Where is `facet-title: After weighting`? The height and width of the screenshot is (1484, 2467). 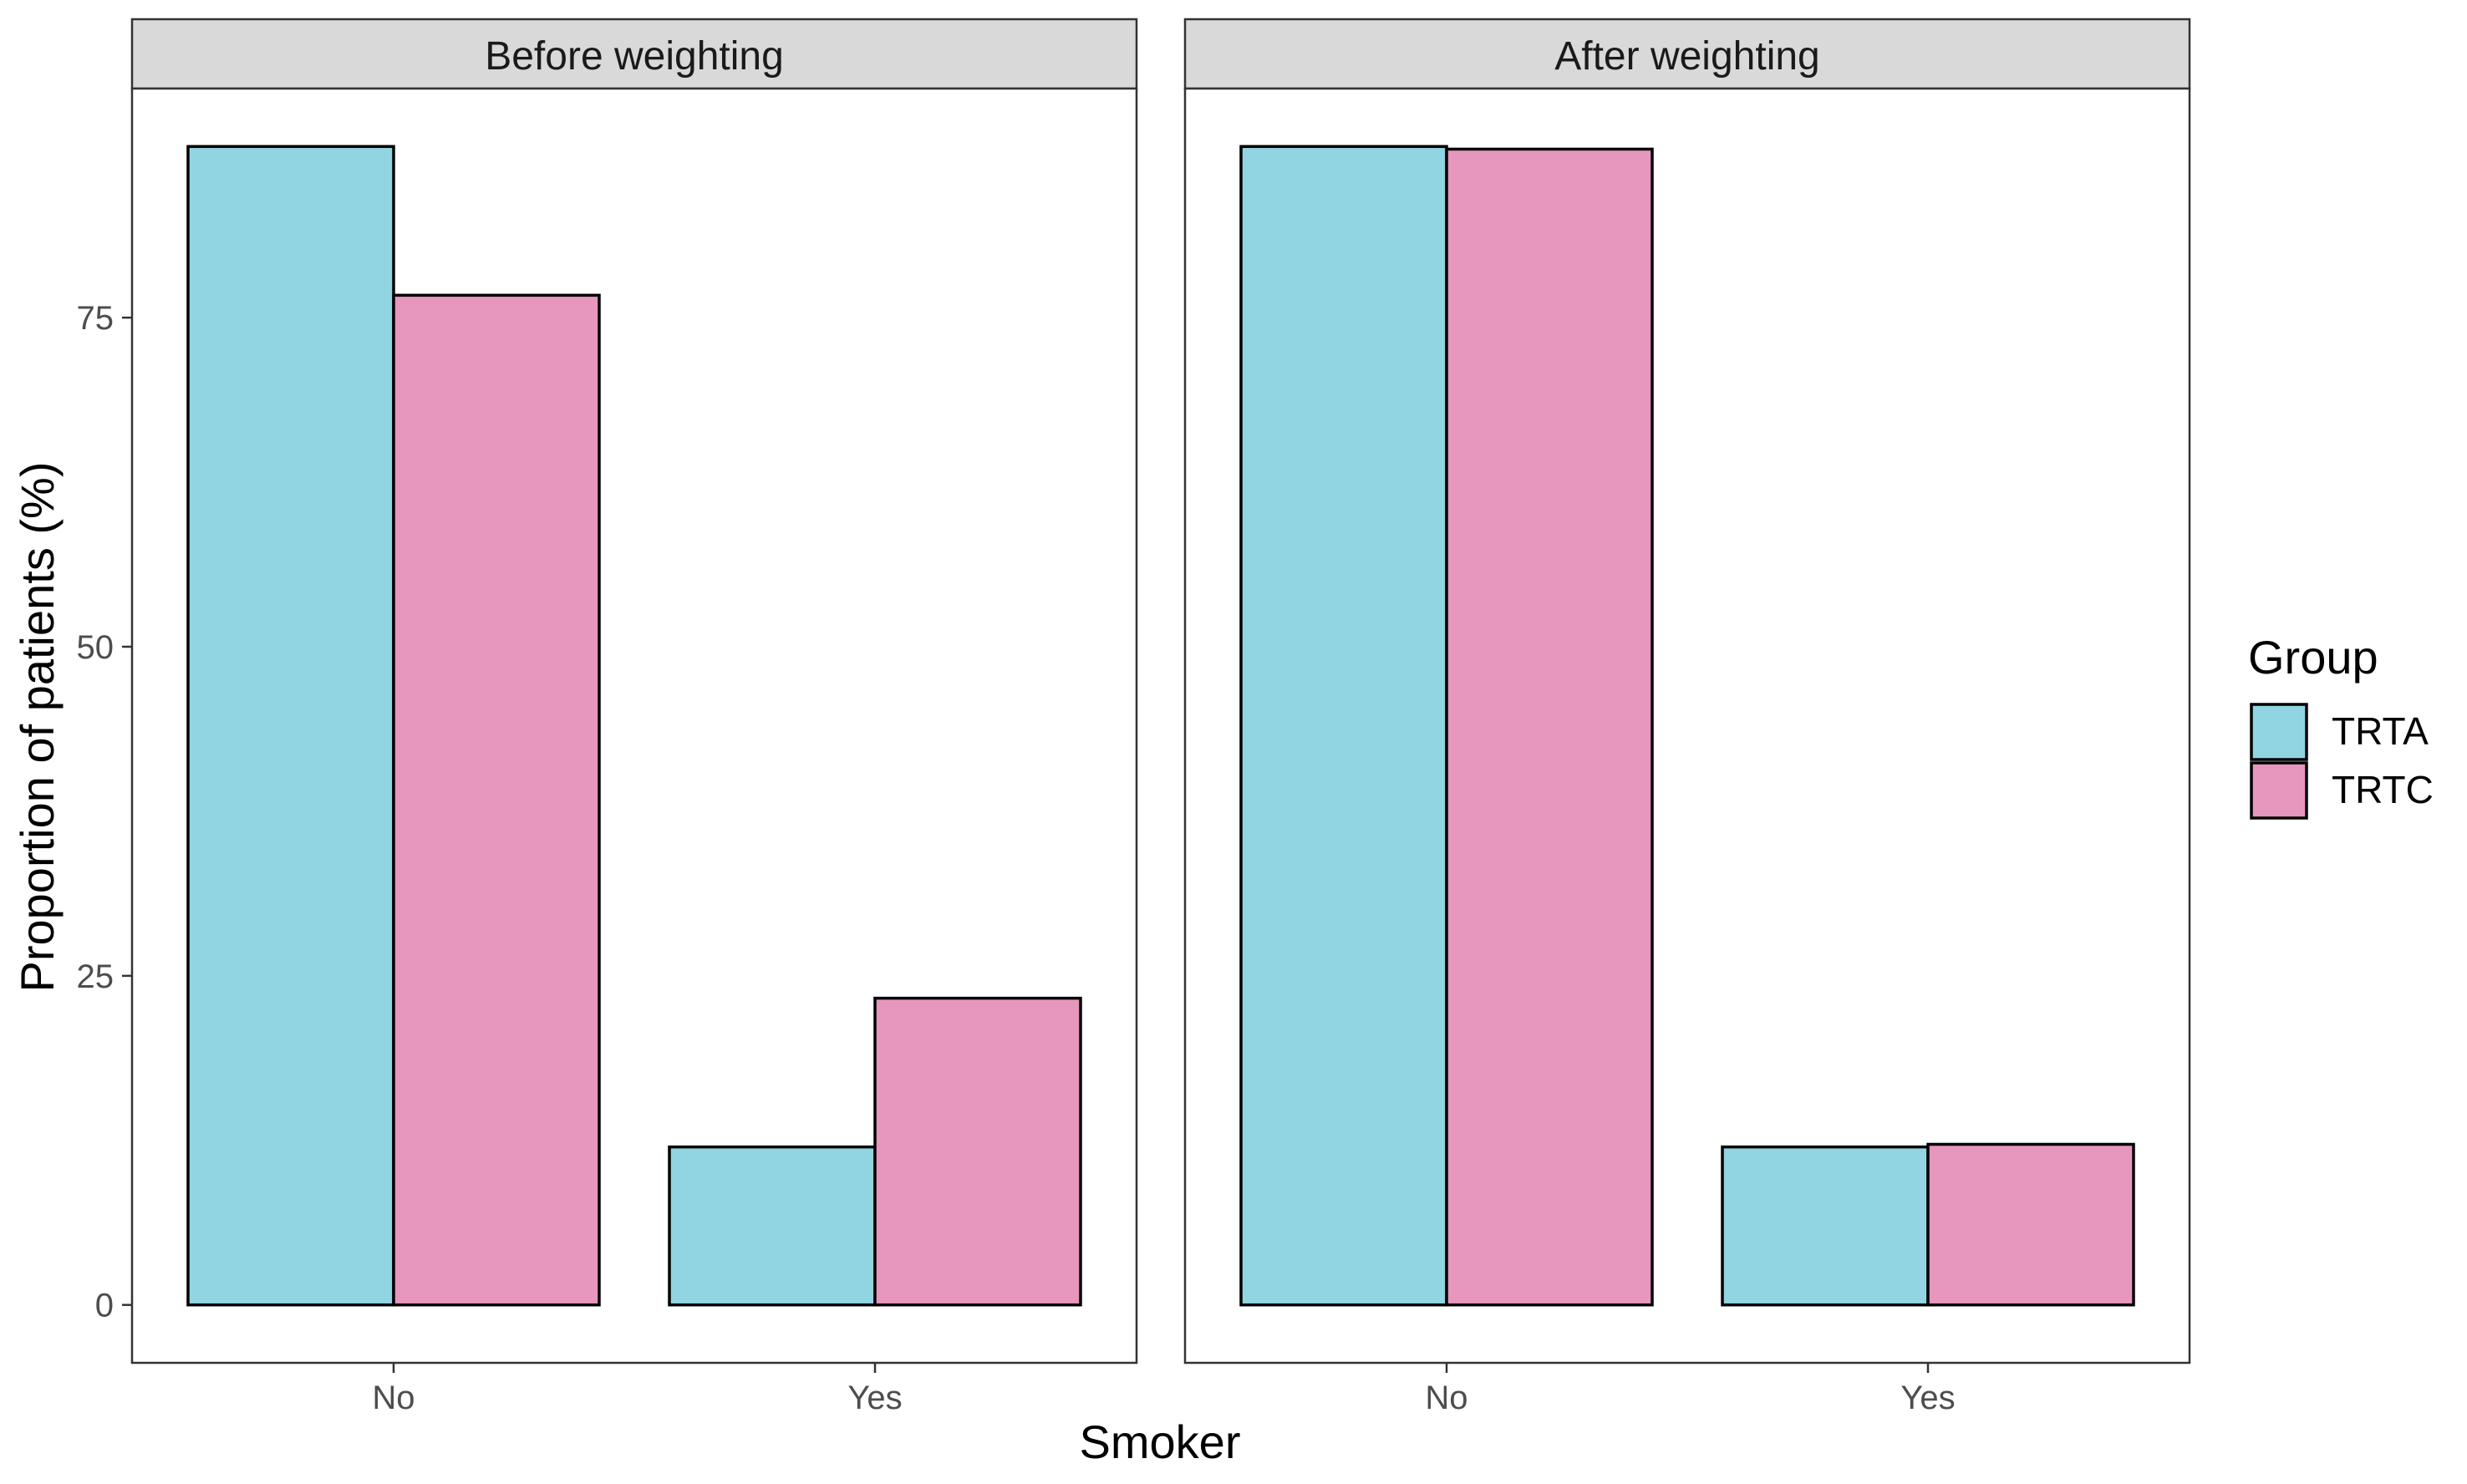
facet-title: After weighting is located at coordinates (1687, 56).